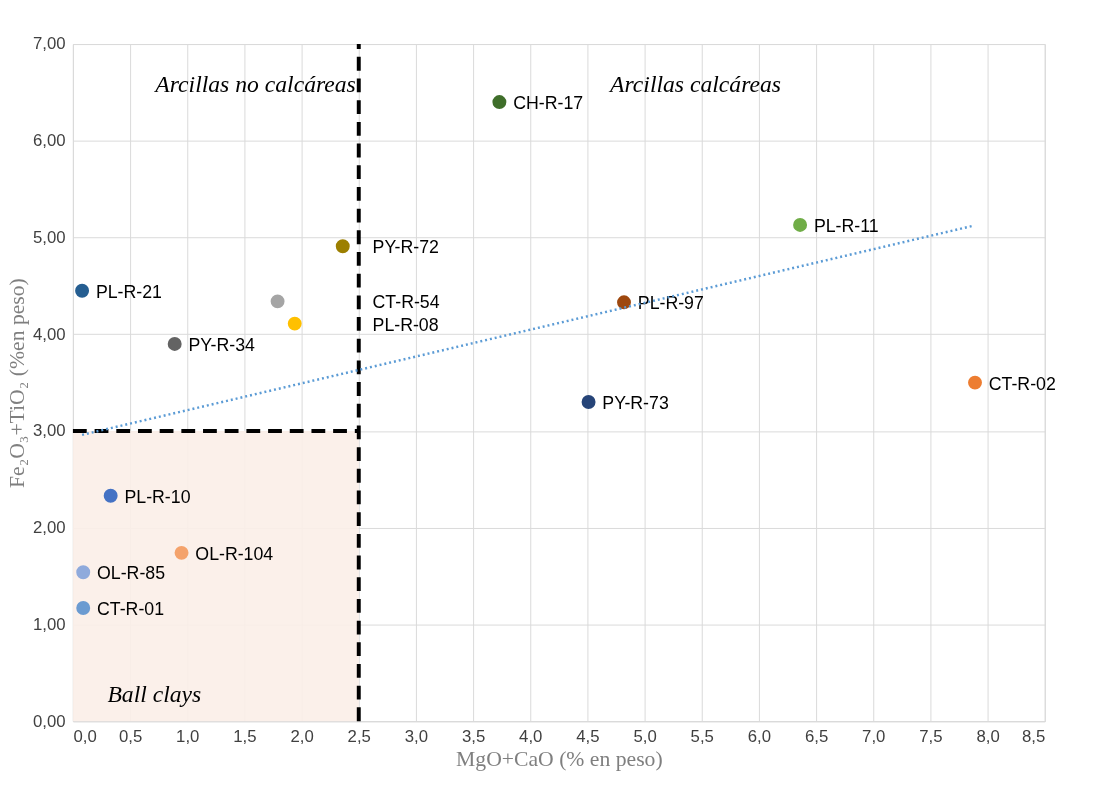 Image resolution: width=1096 pixels, height=787 pixels. I want to click on series-label: PL-R-11, so click(846, 225).